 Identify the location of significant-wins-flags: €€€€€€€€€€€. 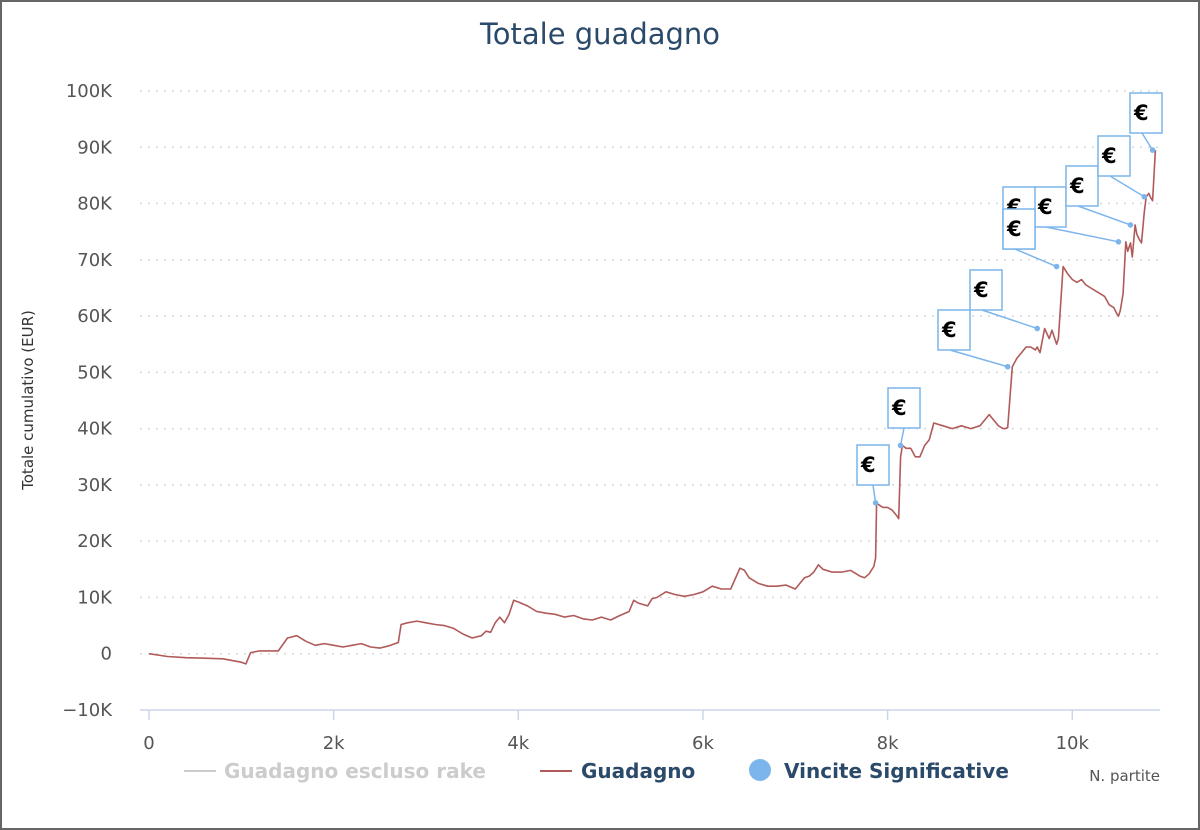
(1009, 299).